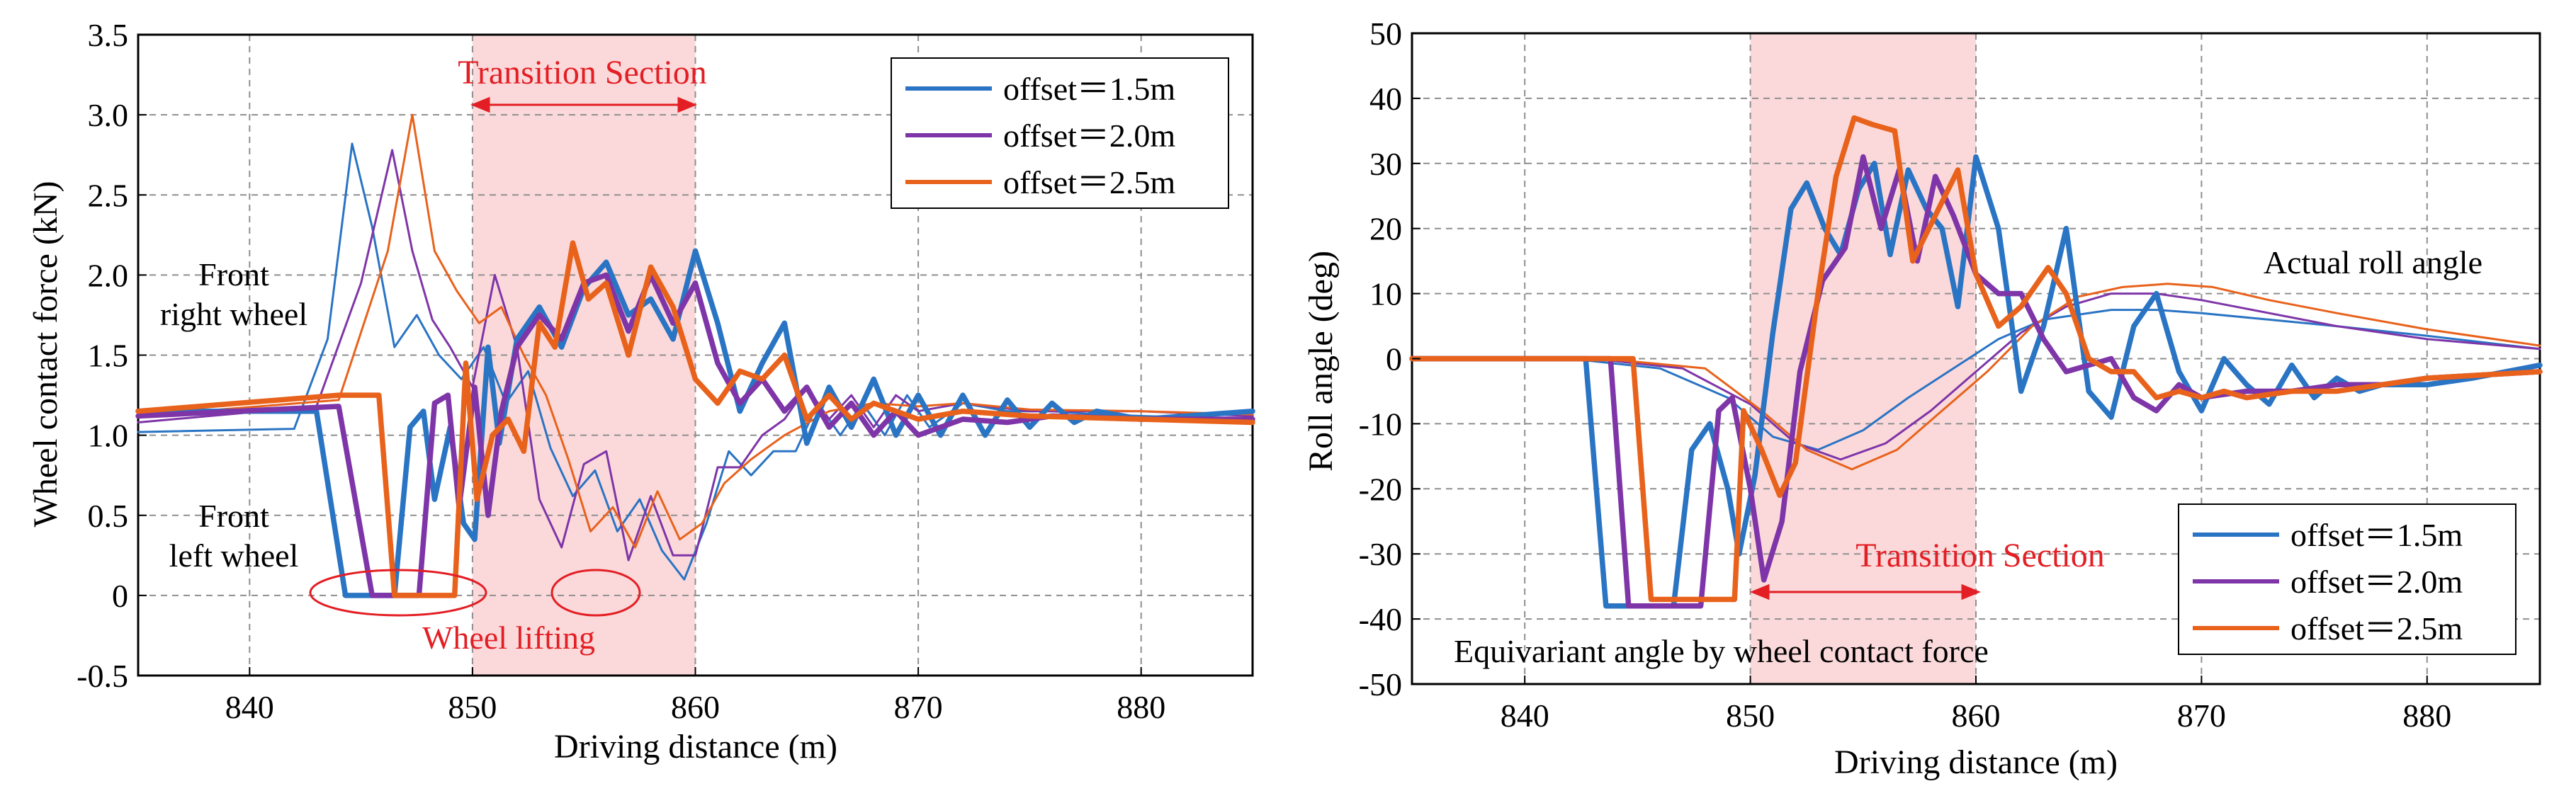 The width and height of the screenshot is (2576, 803). What do you see at coordinates (108, 356) in the screenshot?
I see `chart-left-y-tick-label: 1.5` at bounding box center [108, 356].